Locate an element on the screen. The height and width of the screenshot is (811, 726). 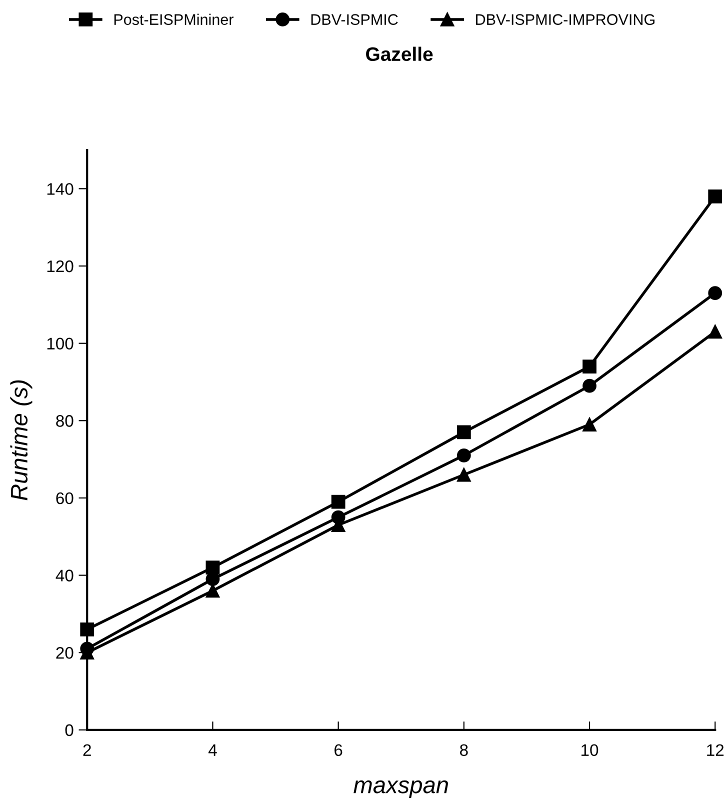
y-tick-label: 100 is located at coordinates (60, 344).